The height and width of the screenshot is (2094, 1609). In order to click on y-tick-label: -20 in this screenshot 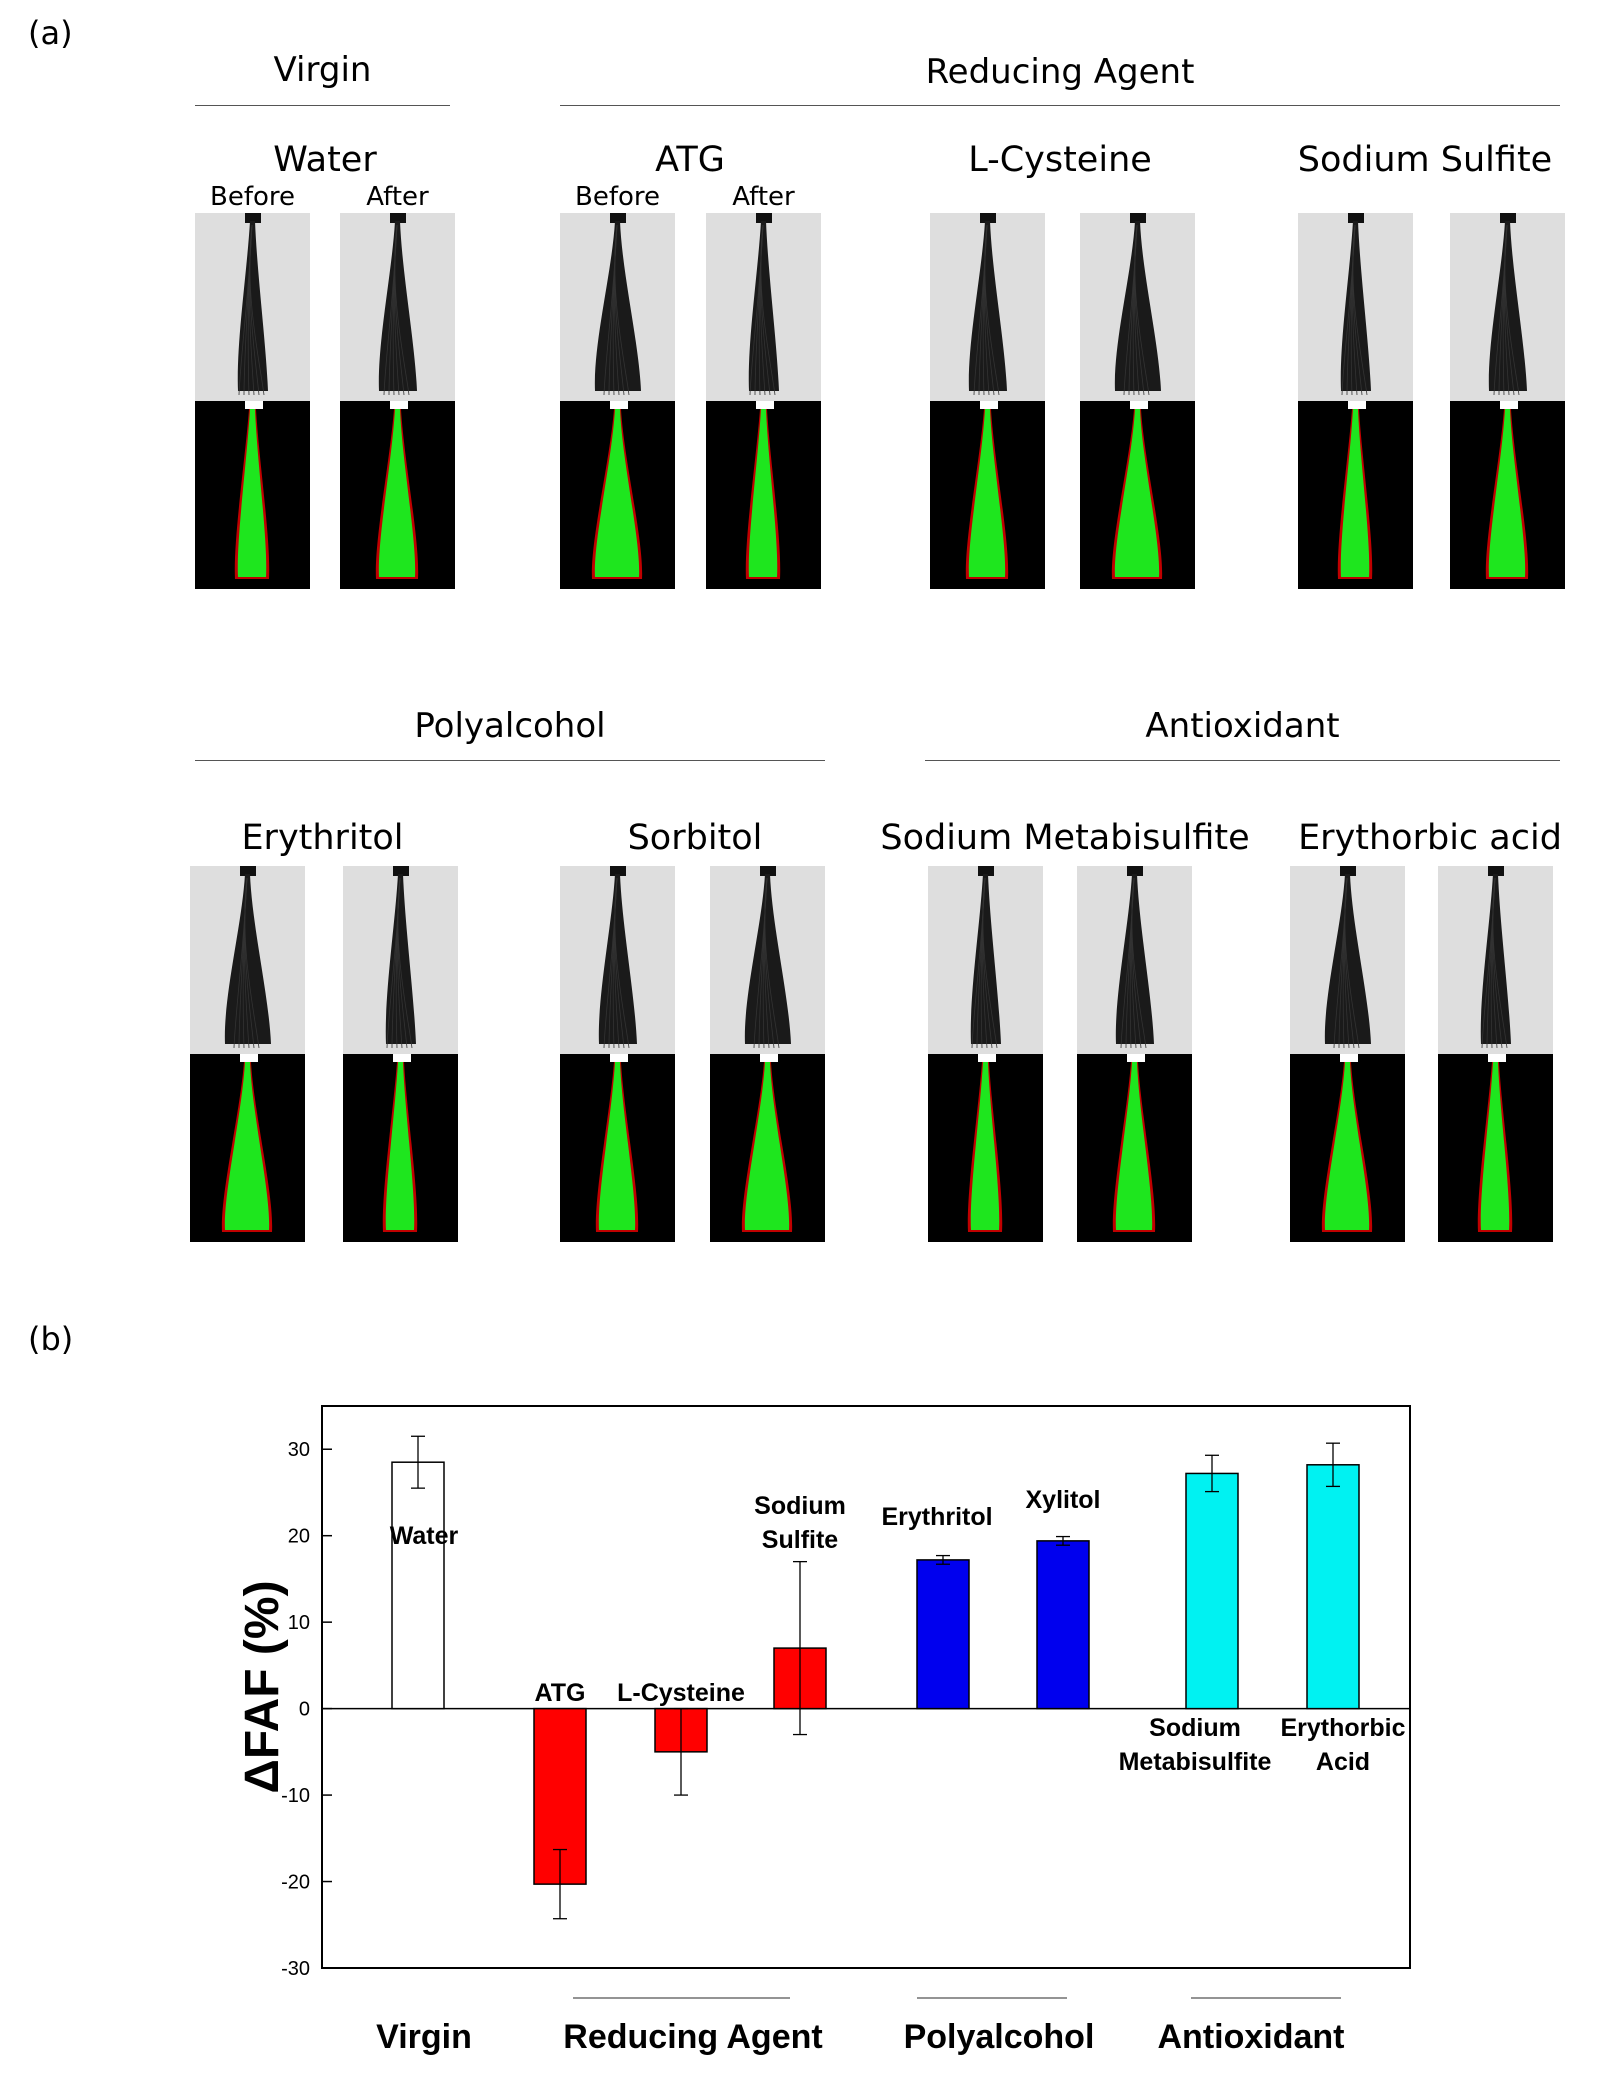, I will do `click(295, 1883)`.